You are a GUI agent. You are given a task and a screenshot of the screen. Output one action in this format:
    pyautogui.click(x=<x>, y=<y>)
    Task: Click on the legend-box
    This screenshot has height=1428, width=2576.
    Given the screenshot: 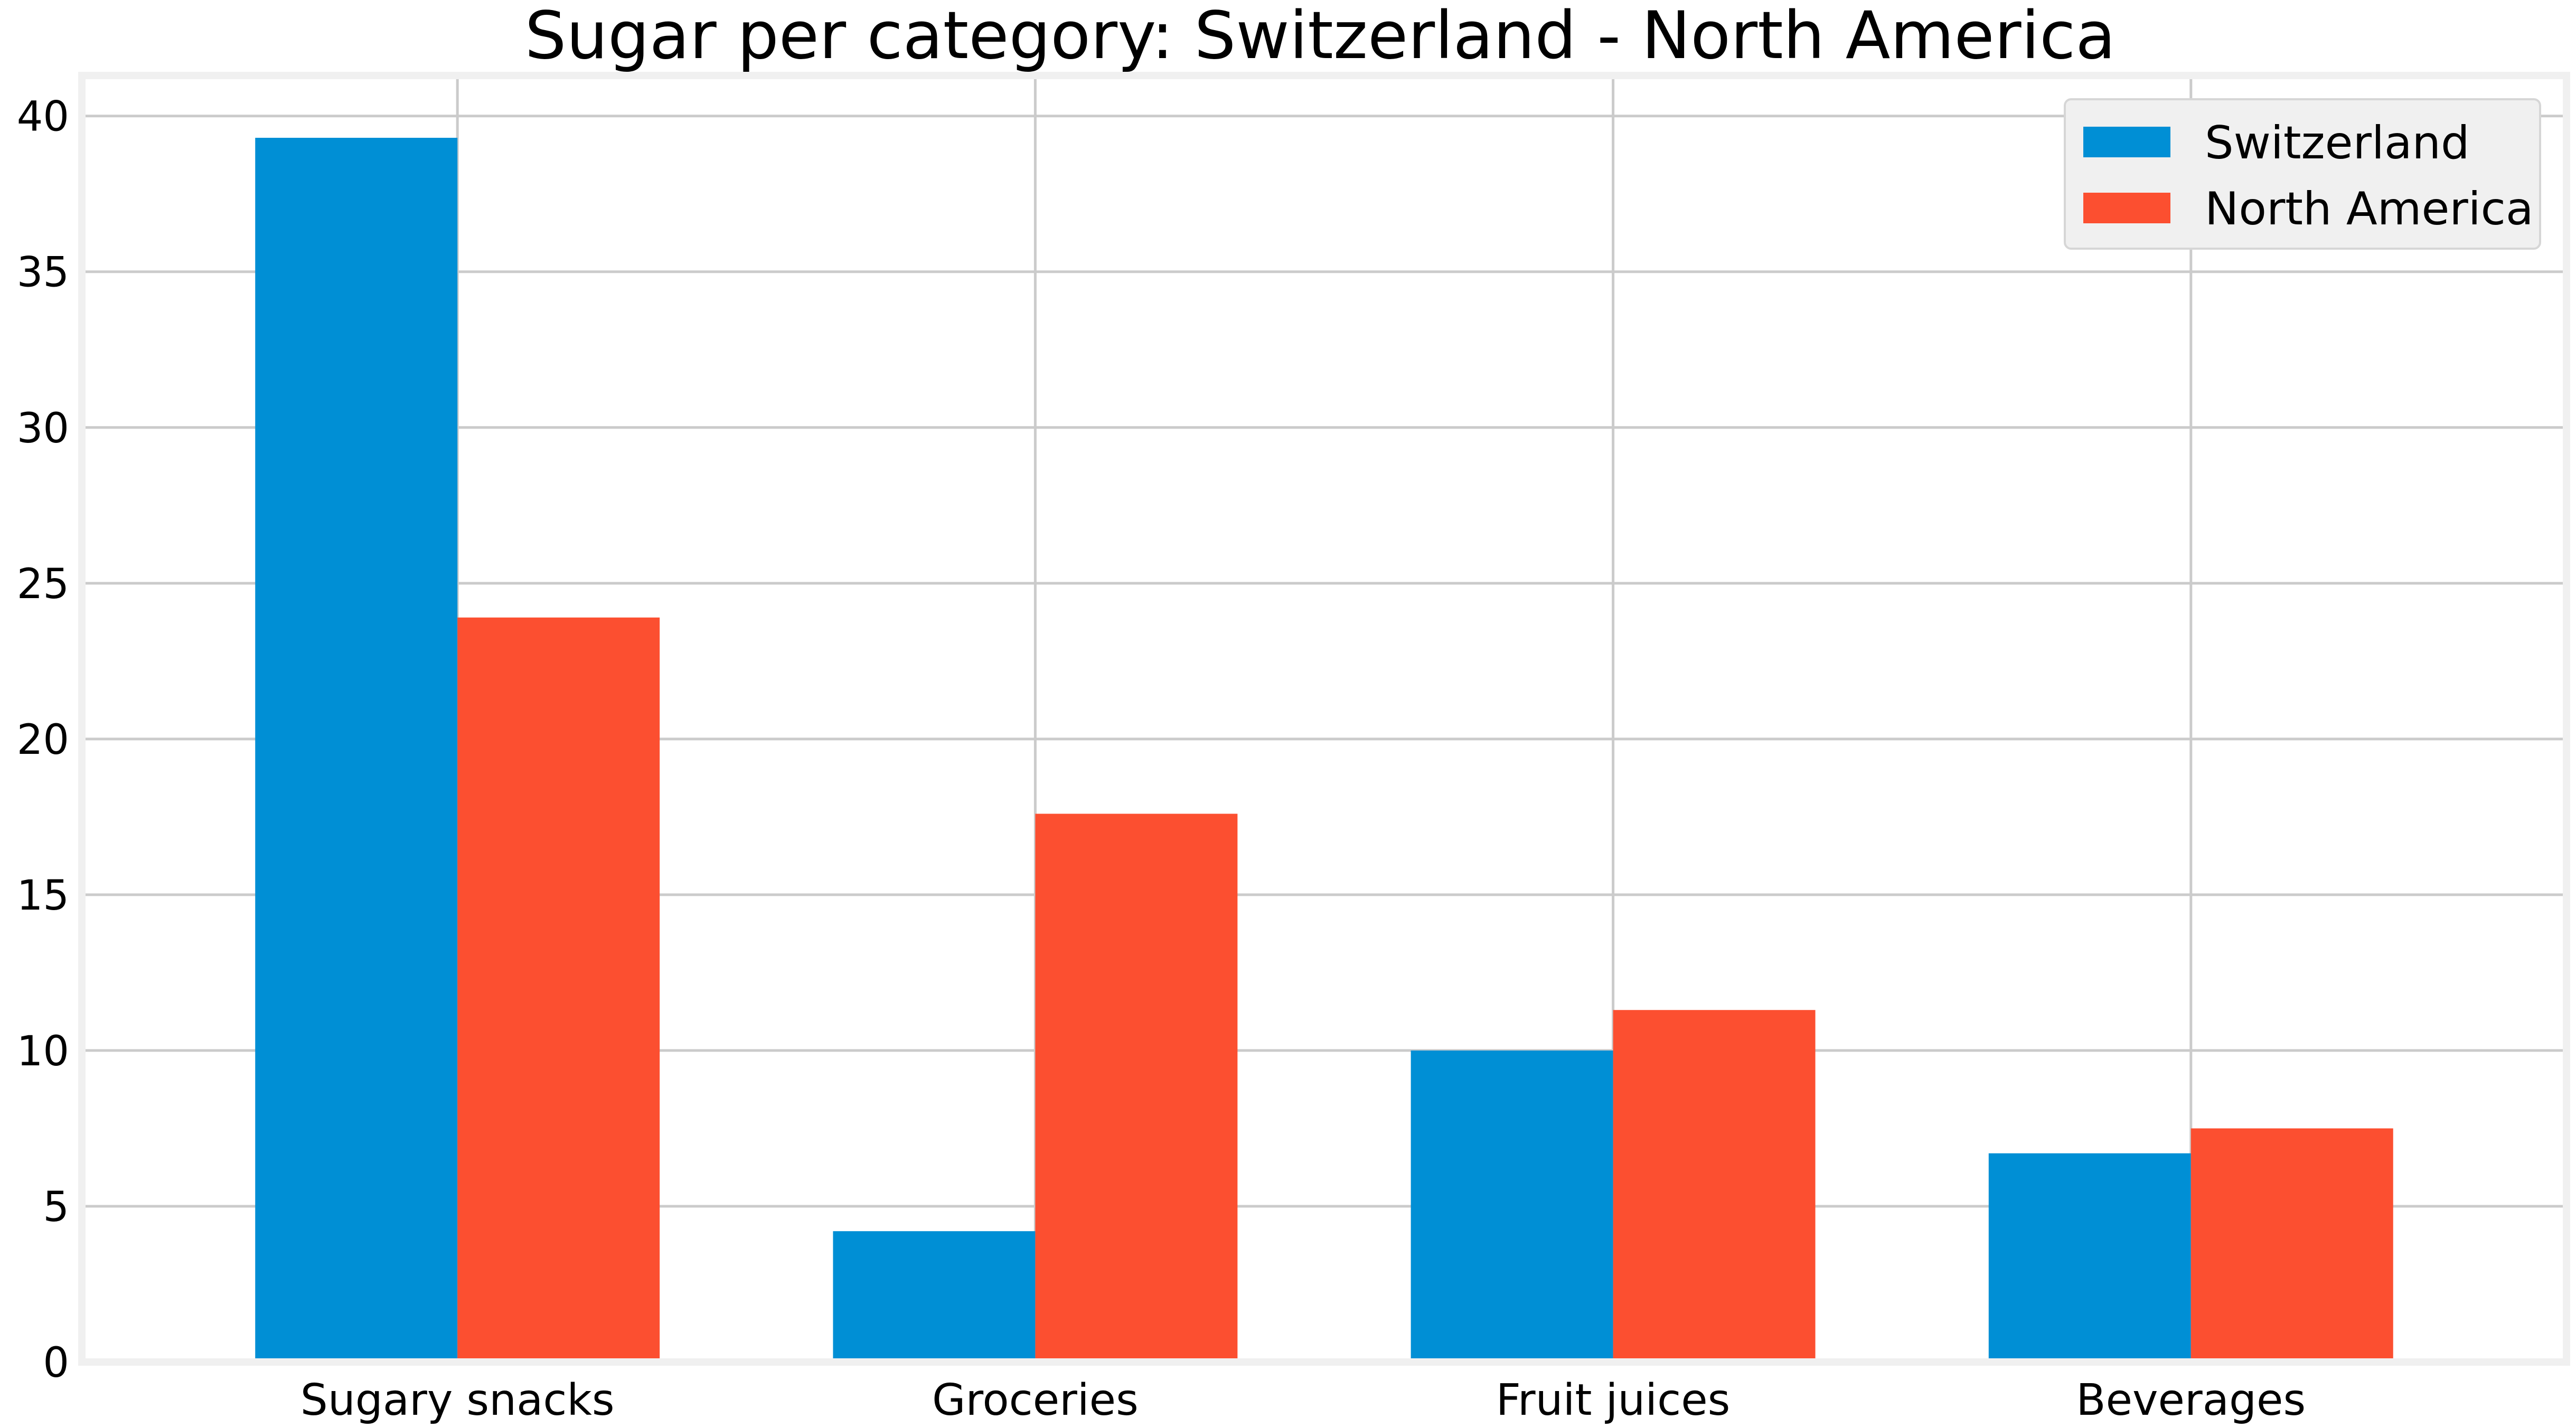 What is the action you would take?
    pyautogui.click(x=2302, y=174)
    